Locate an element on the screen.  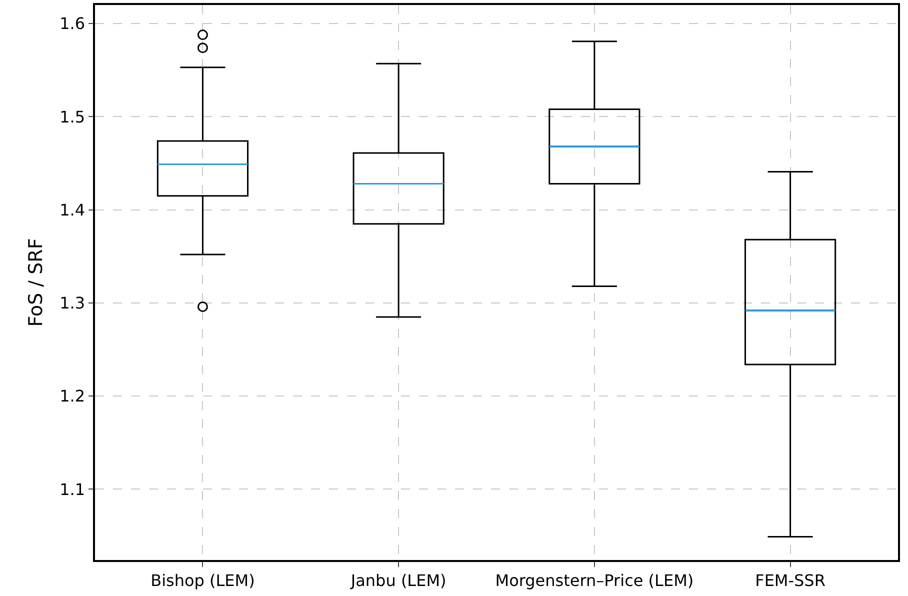
y-tick-label: 1.2 is located at coordinates (73, 396).